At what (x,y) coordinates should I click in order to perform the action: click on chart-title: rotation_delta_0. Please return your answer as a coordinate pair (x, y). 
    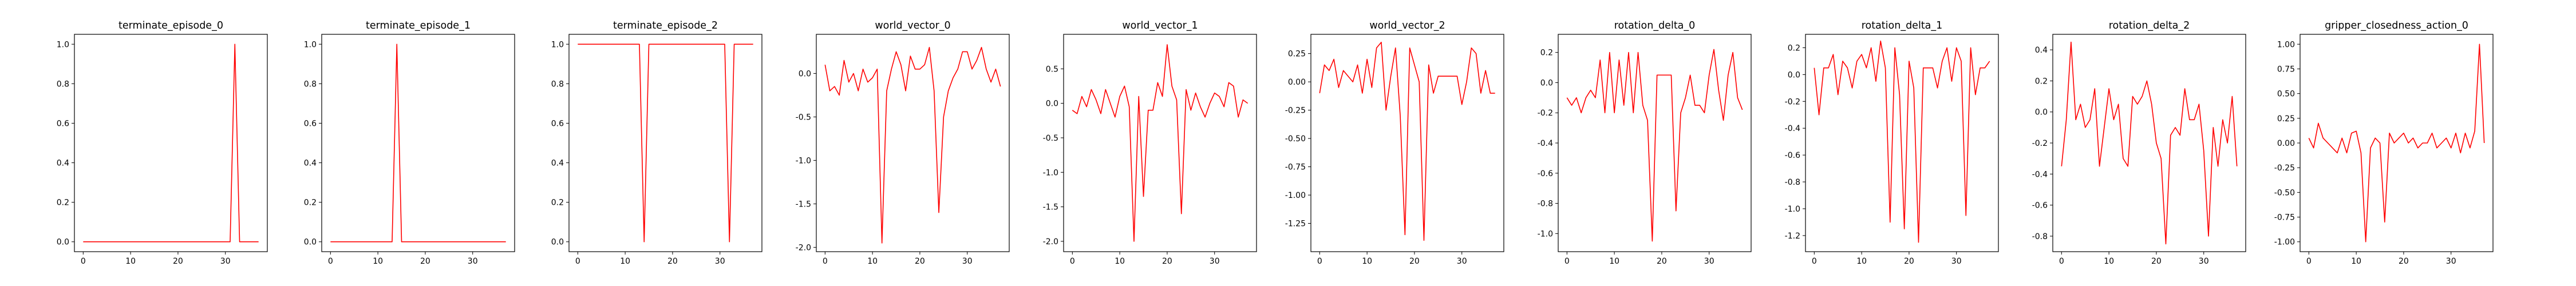
    Looking at the image, I should click on (1655, 25).